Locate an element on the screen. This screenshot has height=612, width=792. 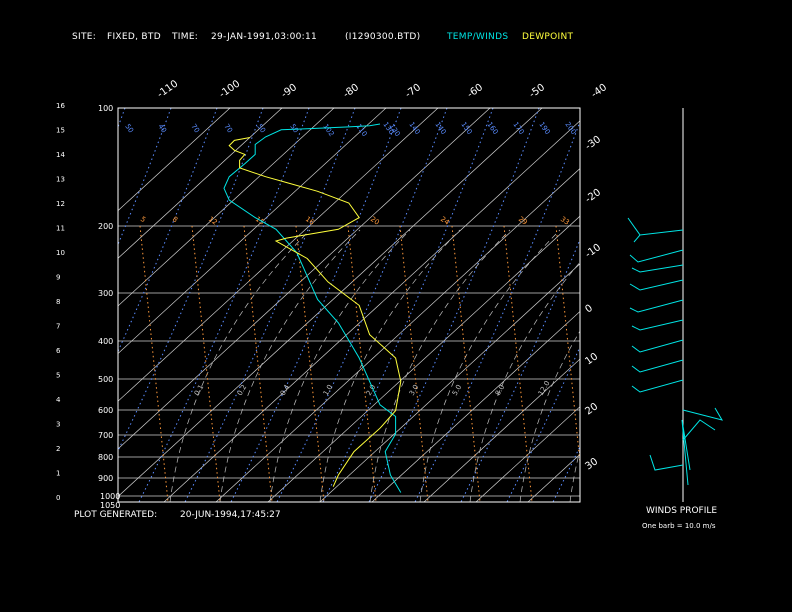
temp-right-label: -20 is located at coordinates (593, 196).